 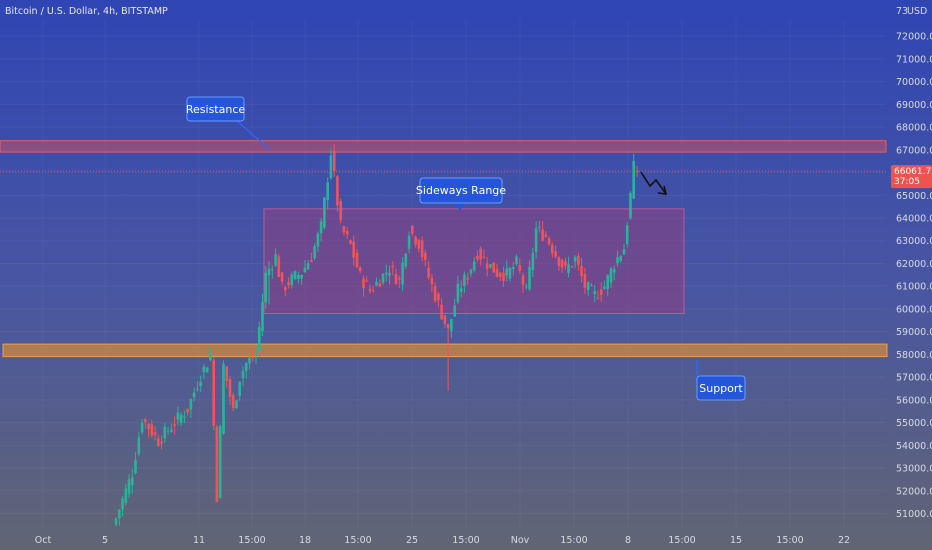 I want to click on price-tick-label: 65000.00, so click(x=914, y=196).